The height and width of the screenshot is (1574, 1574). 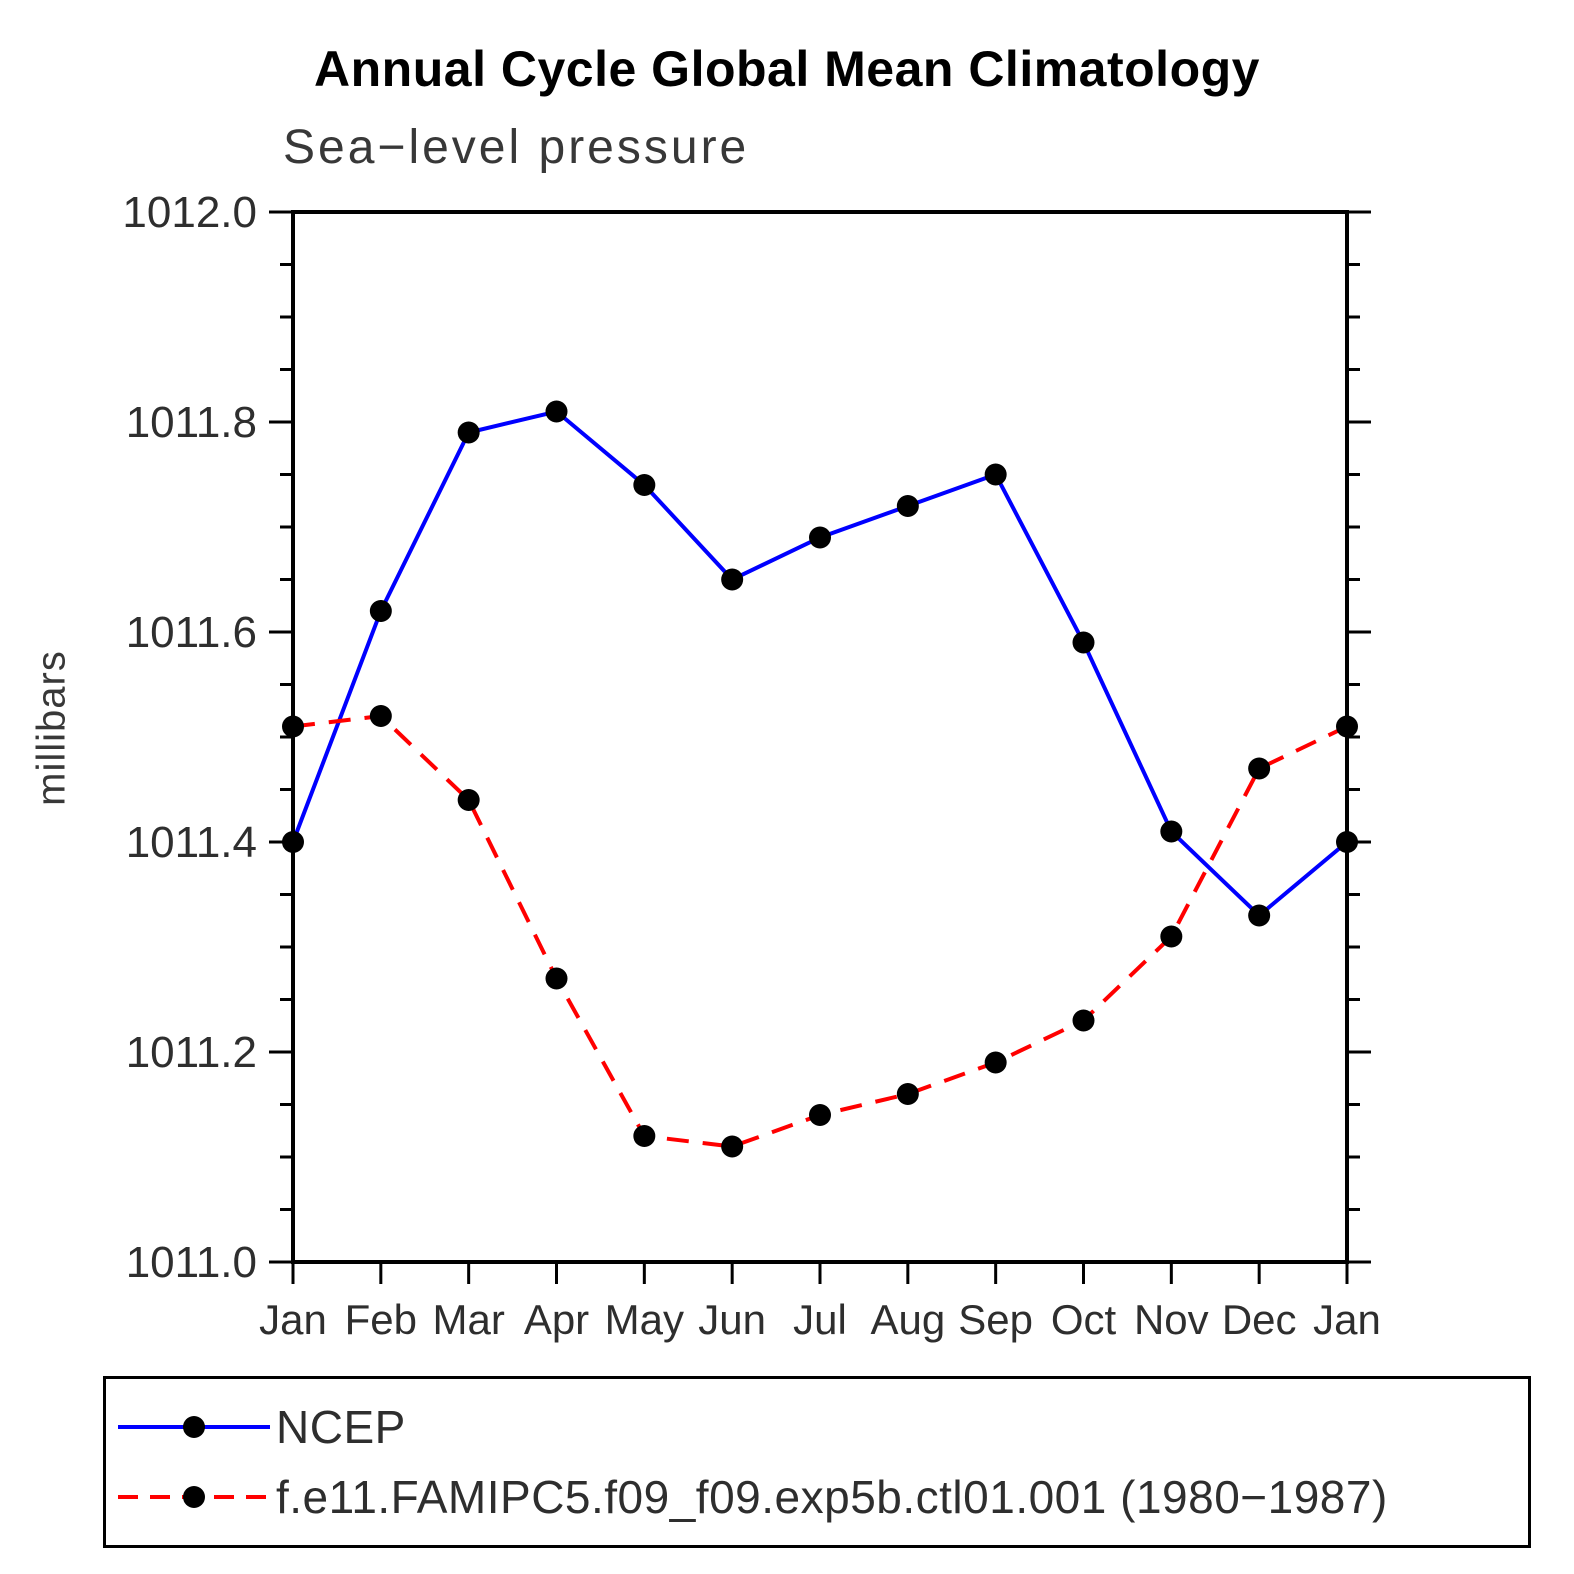 I want to click on x-tick-label: Mar, so click(x=468, y=1319).